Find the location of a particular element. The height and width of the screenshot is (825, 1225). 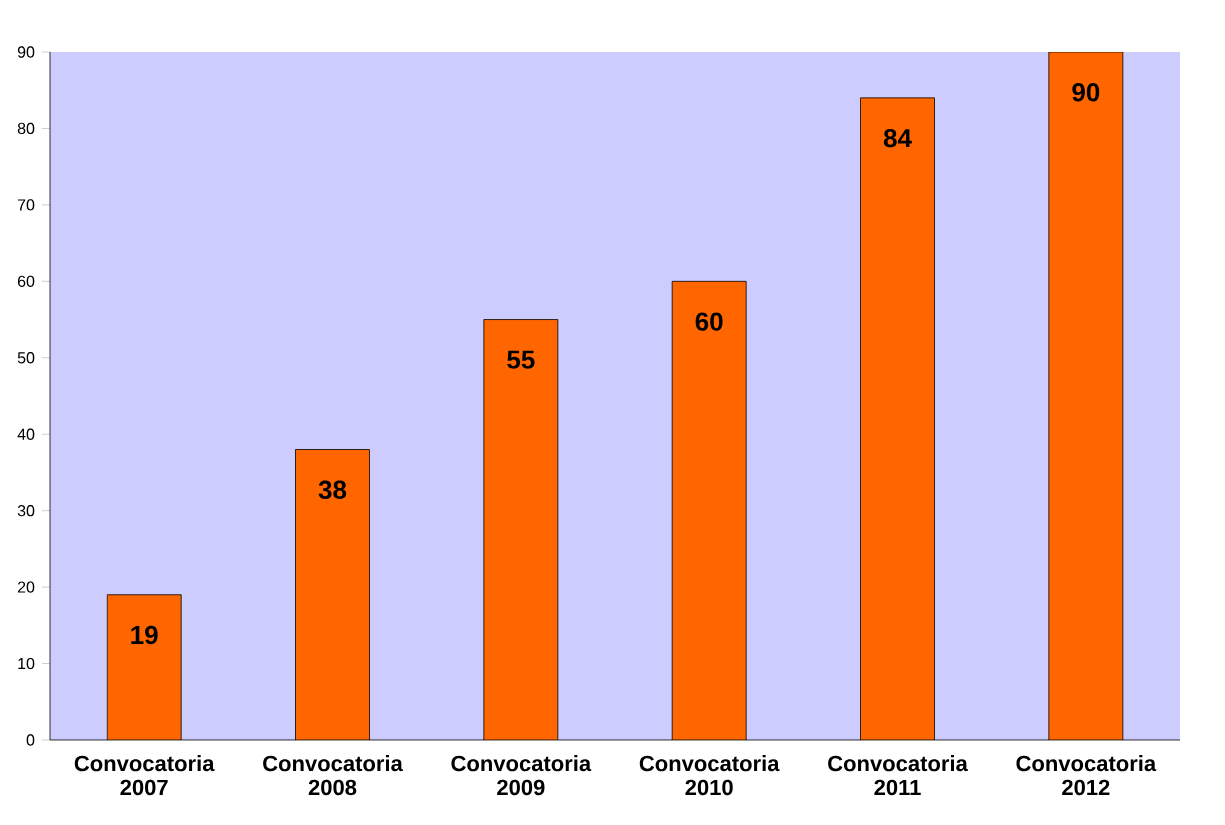

y-tick-label: 30 is located at coordinates (26, 511).